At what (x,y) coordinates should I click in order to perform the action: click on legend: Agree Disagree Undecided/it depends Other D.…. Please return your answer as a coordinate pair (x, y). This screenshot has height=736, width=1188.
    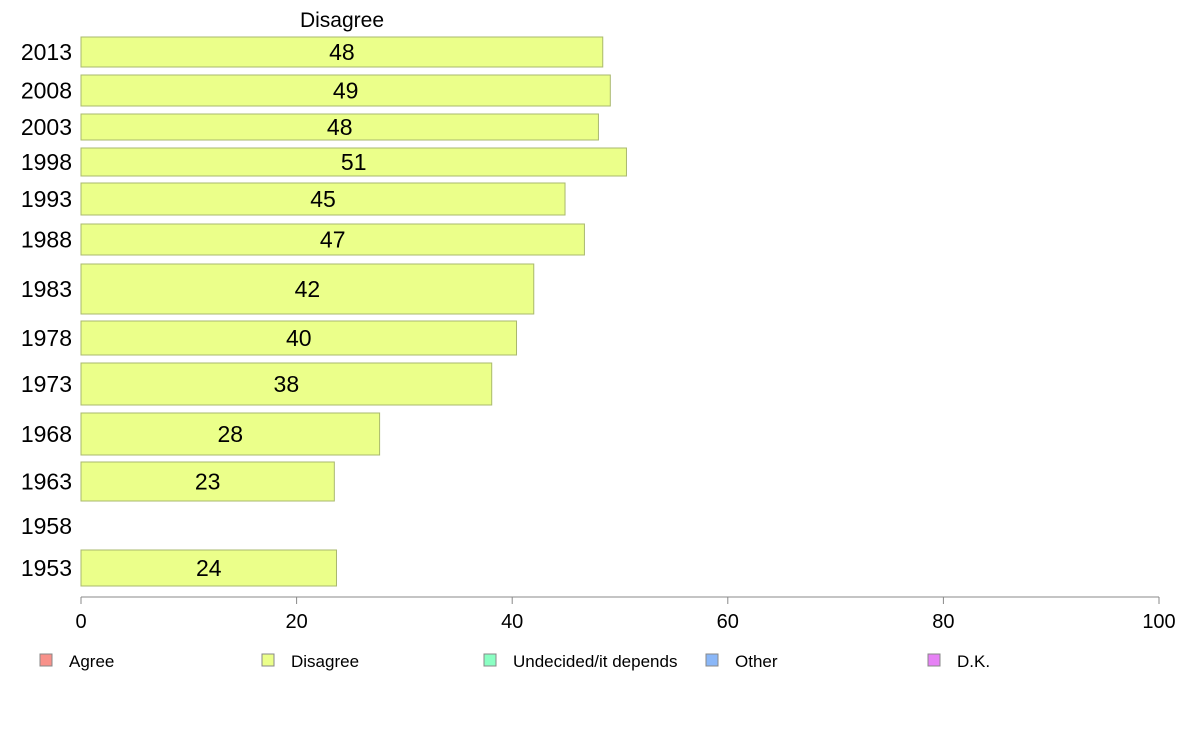
    Looking at the image, I should click on (514, 661).